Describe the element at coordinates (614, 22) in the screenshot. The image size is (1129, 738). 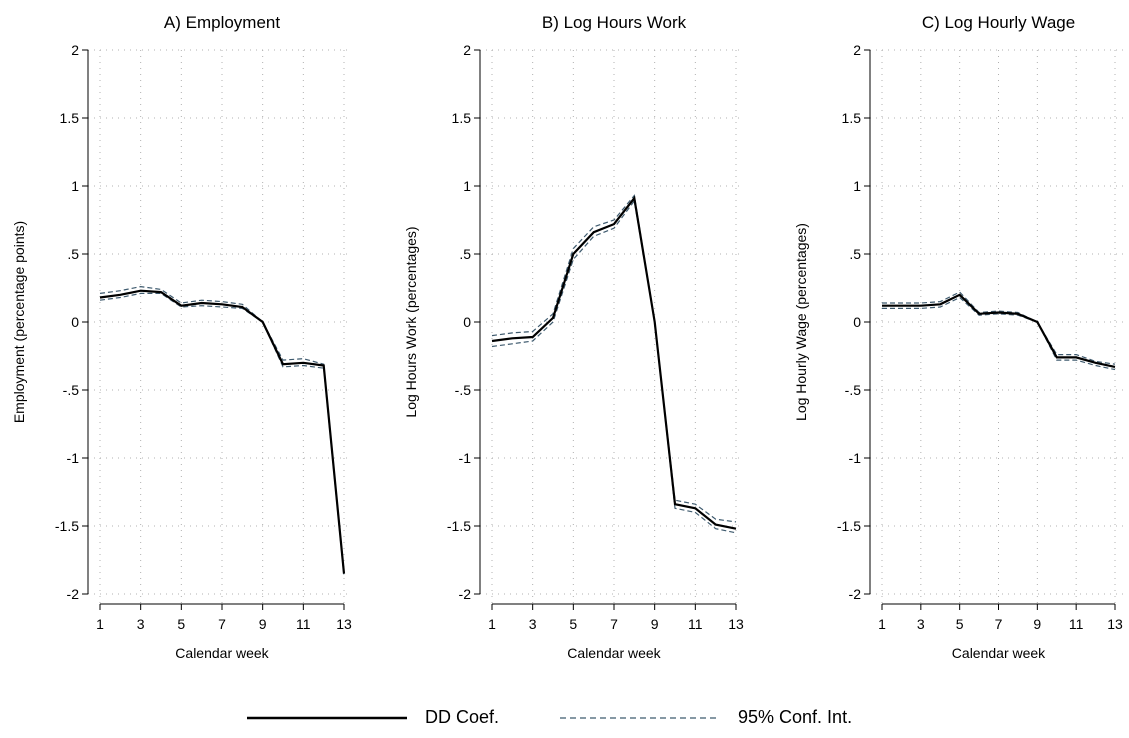
I see `panel-title: B) Log Hours Work` at that location.